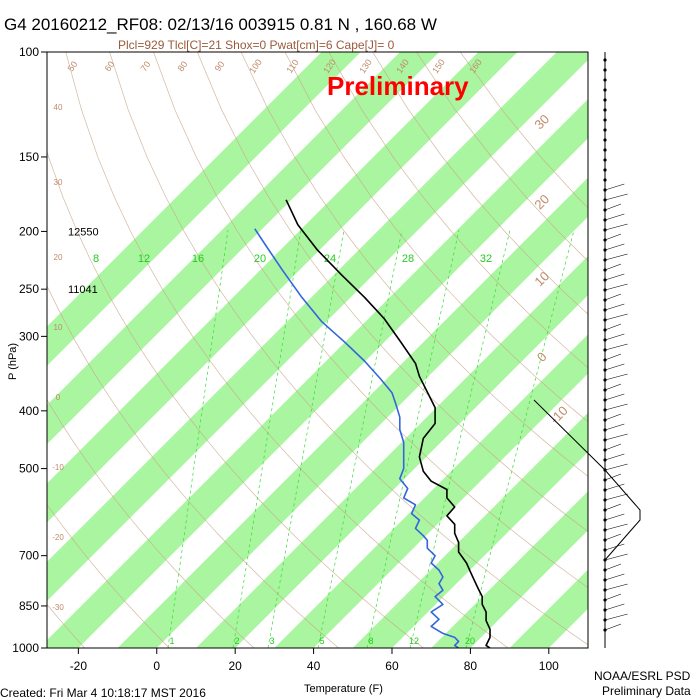 This screenshot has height=700, width=700. I want to click on temperature-label: 30, so click(58, 182).